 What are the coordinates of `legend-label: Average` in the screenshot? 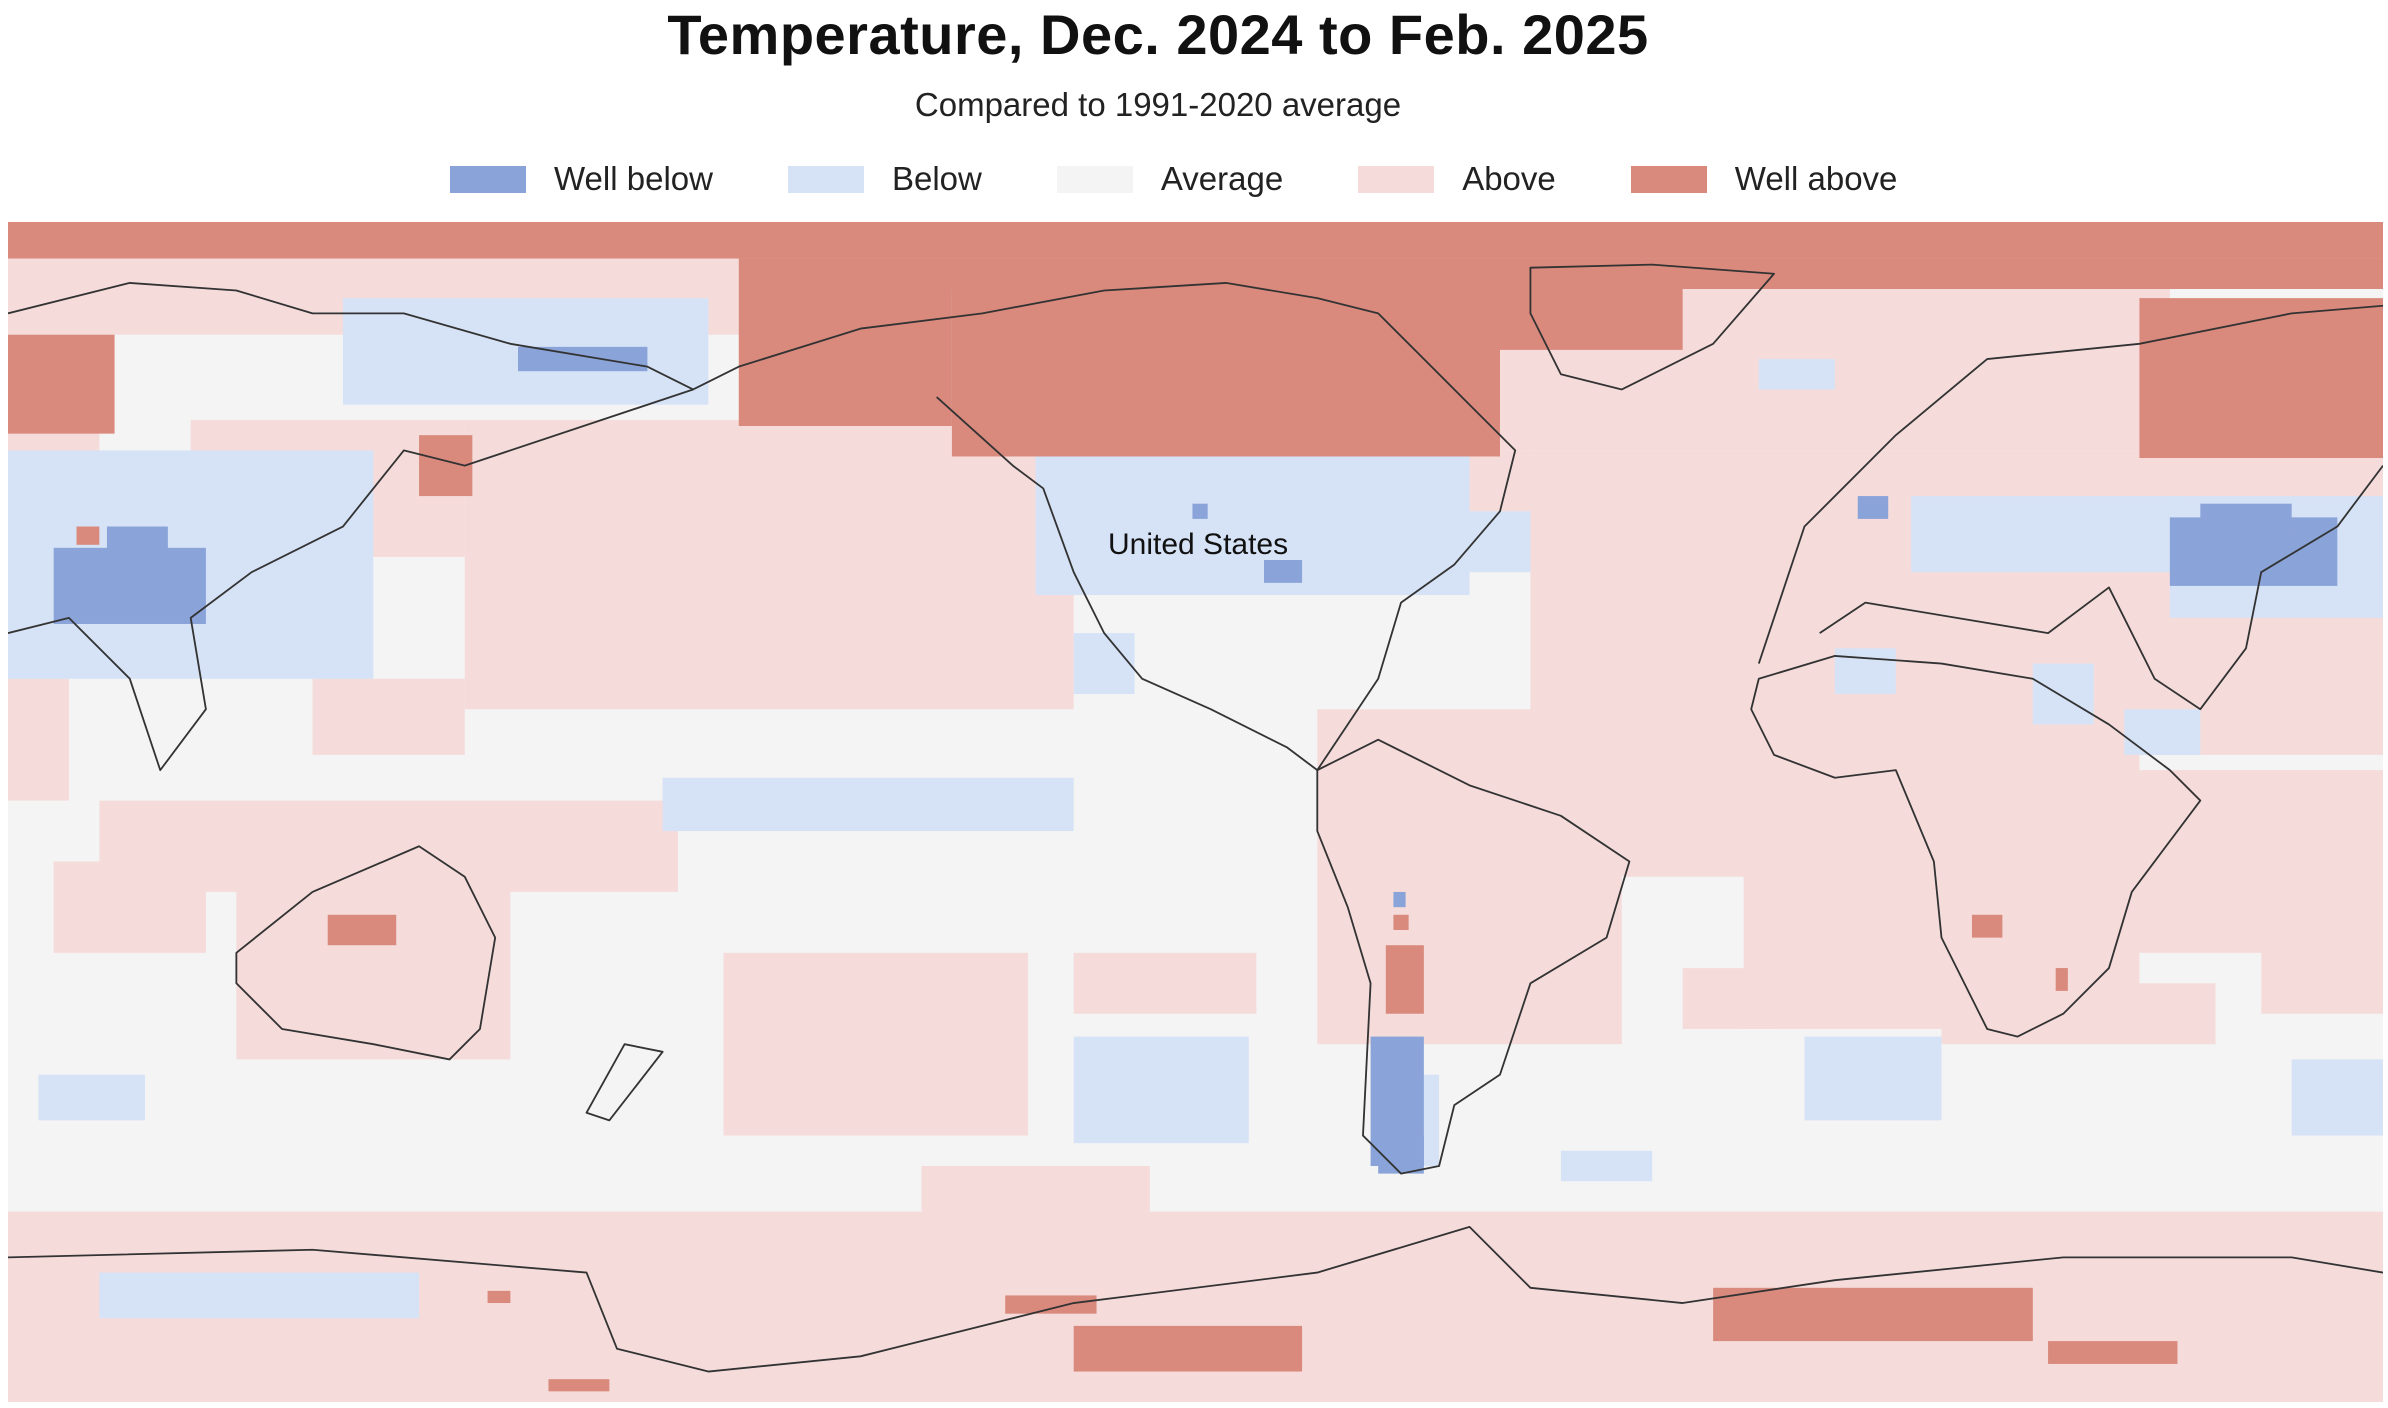 It's located at (1222, 178).